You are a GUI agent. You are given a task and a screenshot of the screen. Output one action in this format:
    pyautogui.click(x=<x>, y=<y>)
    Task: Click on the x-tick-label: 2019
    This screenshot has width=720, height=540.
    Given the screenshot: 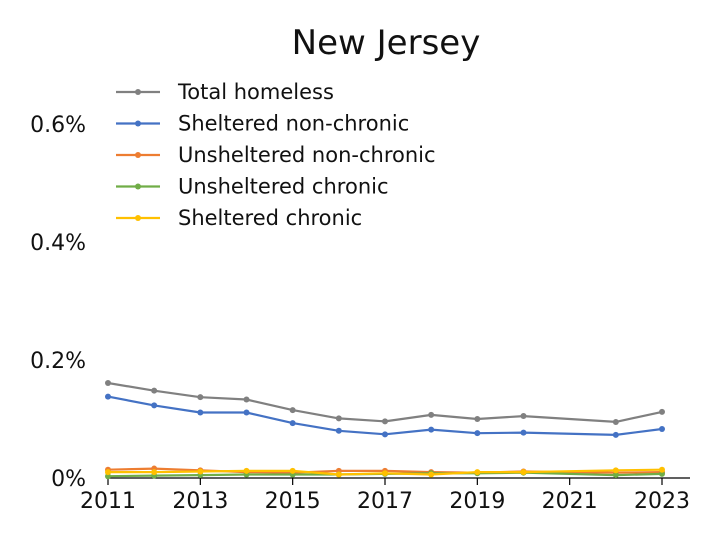 What is the action you would take?
    pyautogui.click(x=477, y=501)
    